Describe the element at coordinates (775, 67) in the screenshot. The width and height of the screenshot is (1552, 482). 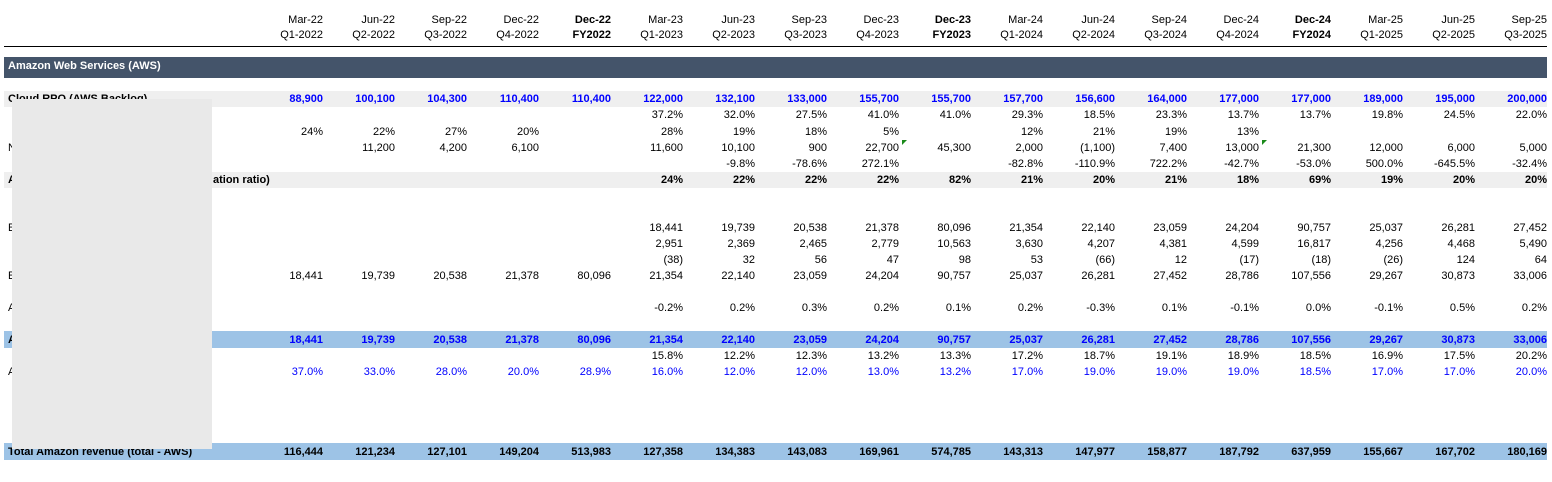
I see `section-bar-aws: Amazon Web Services (AWS)` at that location.